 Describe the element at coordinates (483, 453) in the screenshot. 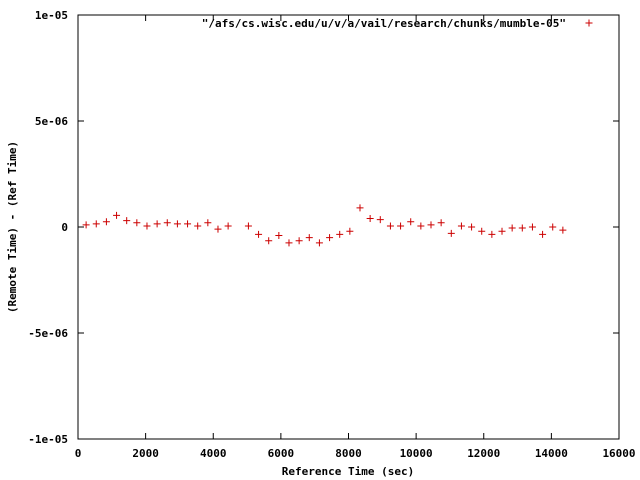

I see `x-tick-label: 12000` at that location.